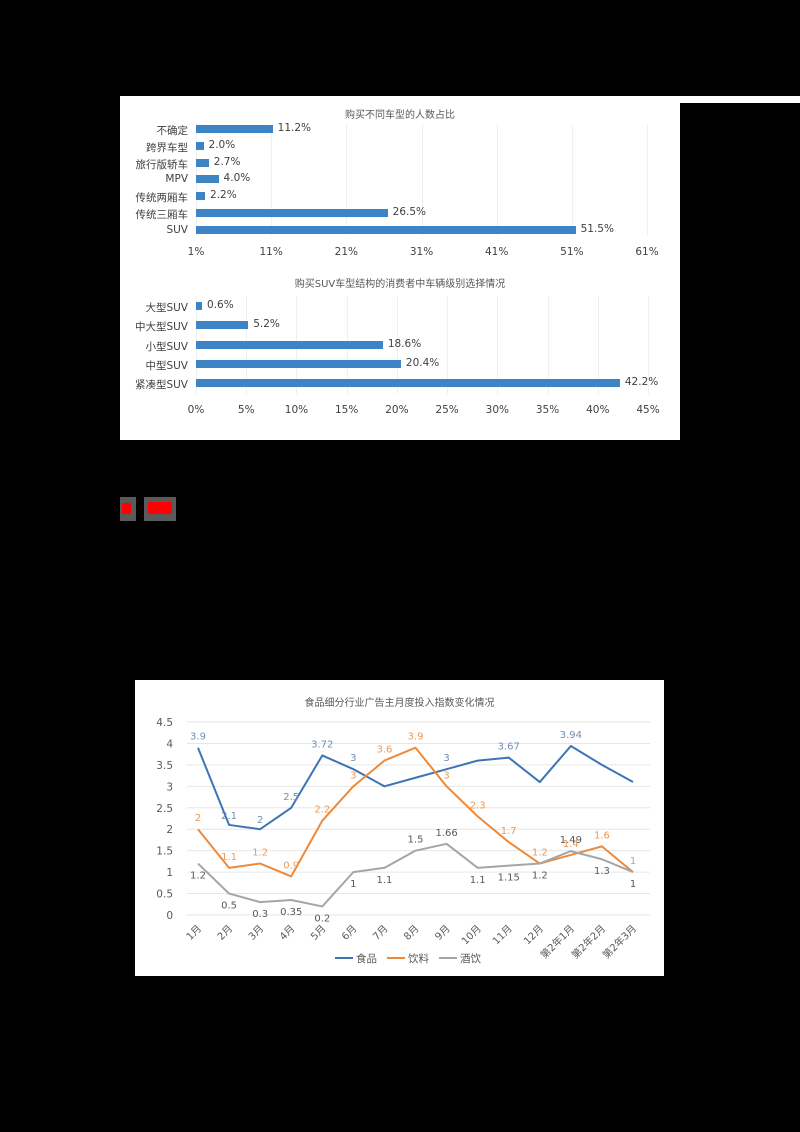  I want to click on value-label: 2.0%, so click(222, 144).